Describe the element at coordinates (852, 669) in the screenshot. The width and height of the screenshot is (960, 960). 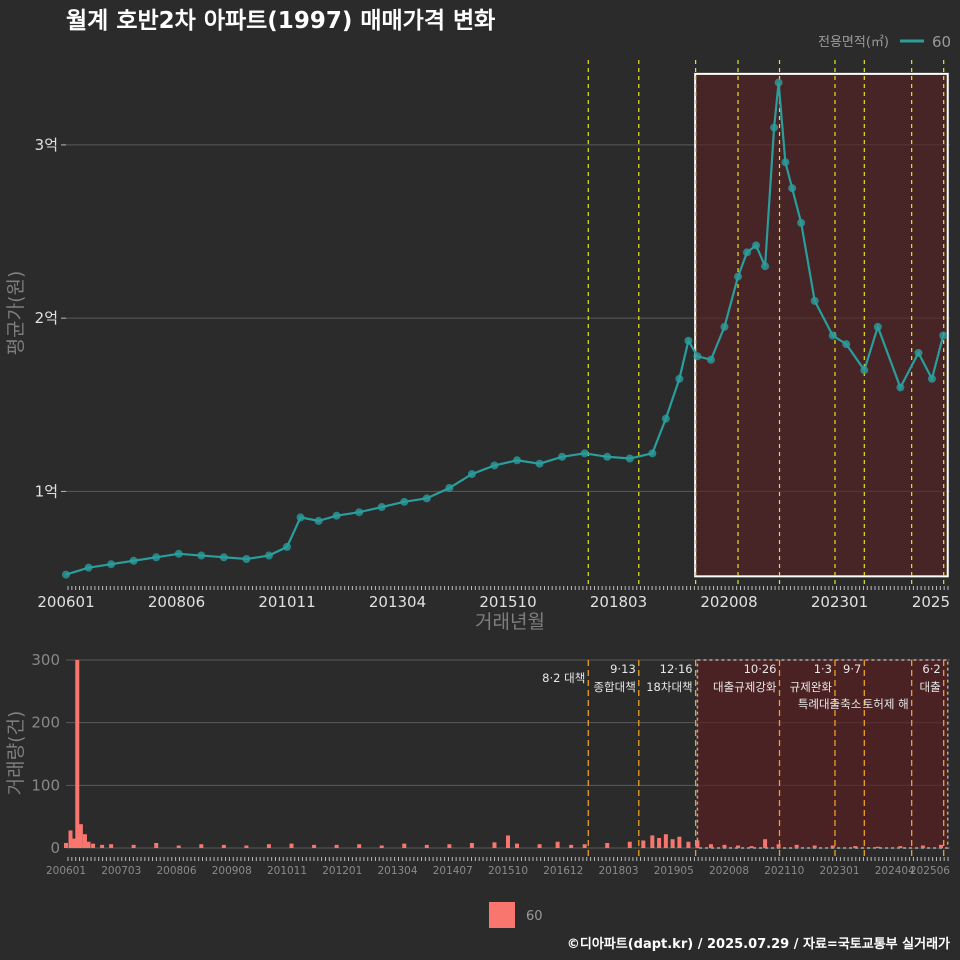
I see `policy-date-label: 9·7` at that location.